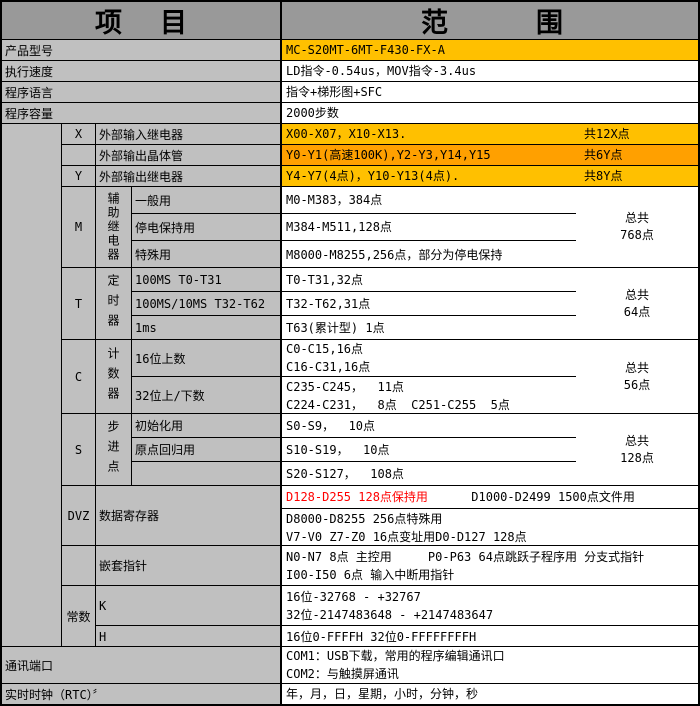  I want to click on t-category: 定时器, so click(114, 303).